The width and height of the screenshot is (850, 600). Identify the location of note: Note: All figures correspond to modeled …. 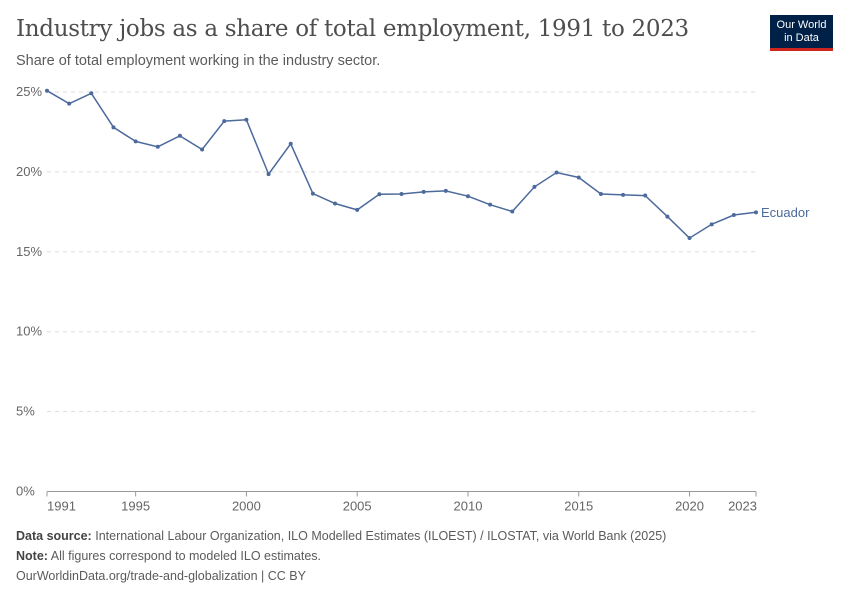
(168, 556).